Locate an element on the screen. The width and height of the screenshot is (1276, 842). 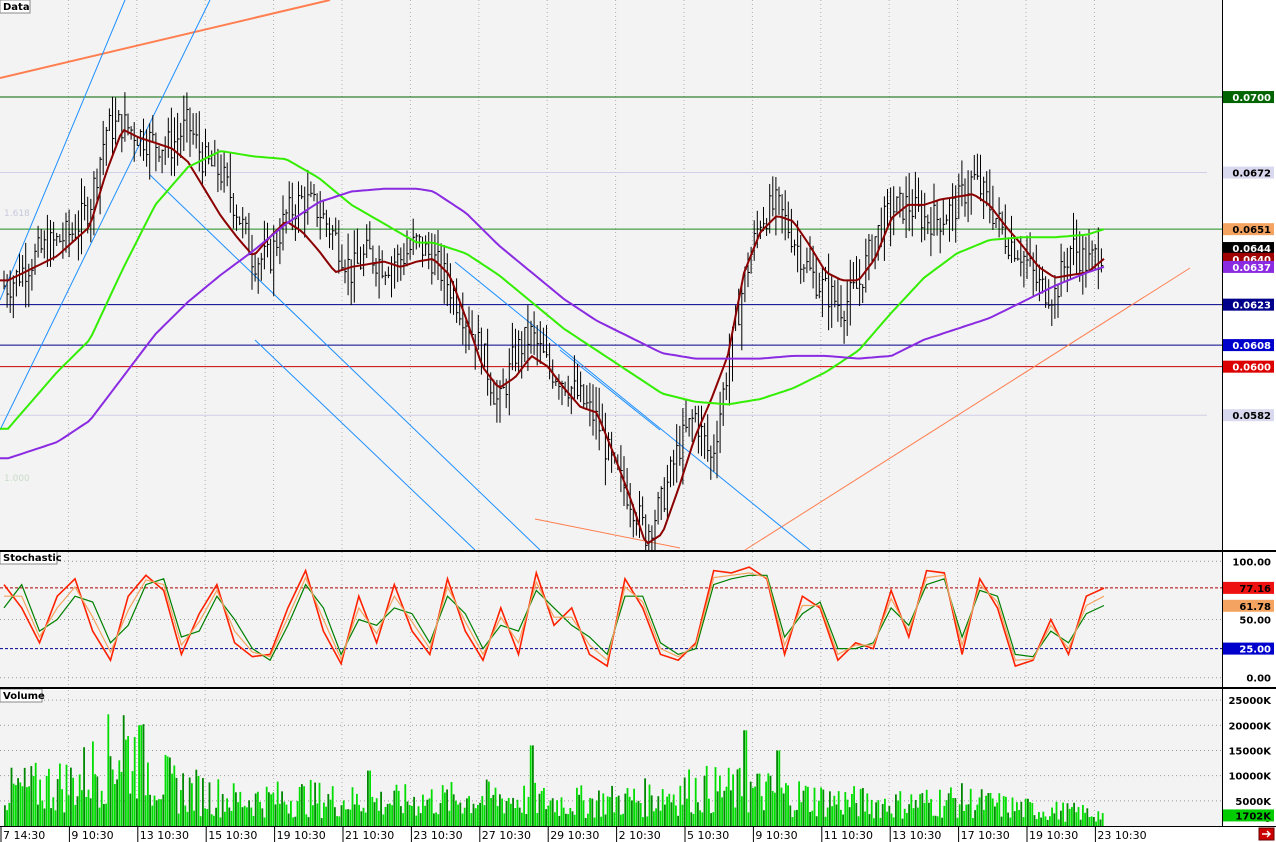
corner-button is located at coordinates (1266, 834).